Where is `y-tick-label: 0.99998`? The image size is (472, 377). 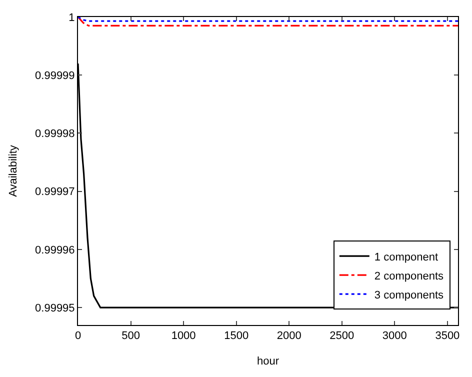
y-tick-label: 0.99998 is located at coordinates (55, 134).